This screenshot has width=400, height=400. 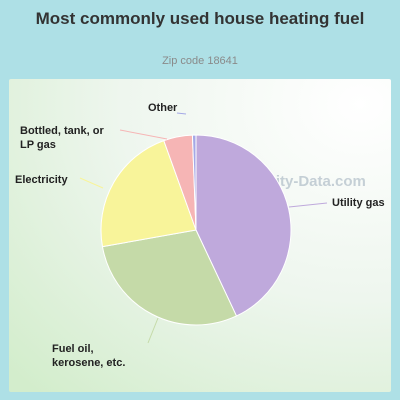 I want to click on slice-label: Utility gas, so click(x=358, y=203).